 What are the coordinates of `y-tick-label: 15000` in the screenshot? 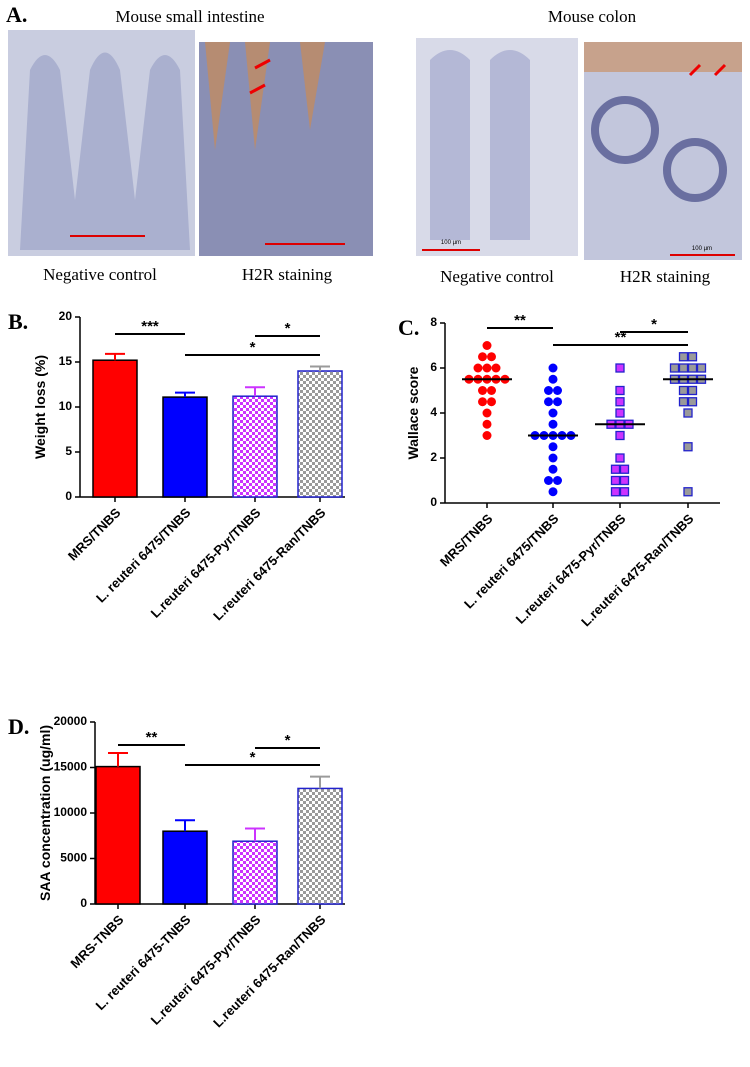 It's located at (71, 767).